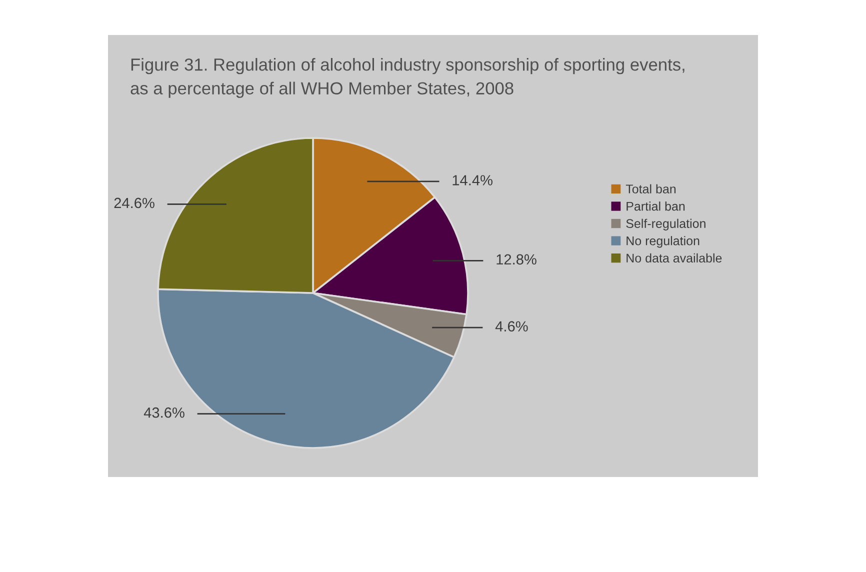 This screenshot has height=572, width=866. Describe the element at coordinates (663, 242) in the screenshot. I see `legend-label: No regulation` at that location.